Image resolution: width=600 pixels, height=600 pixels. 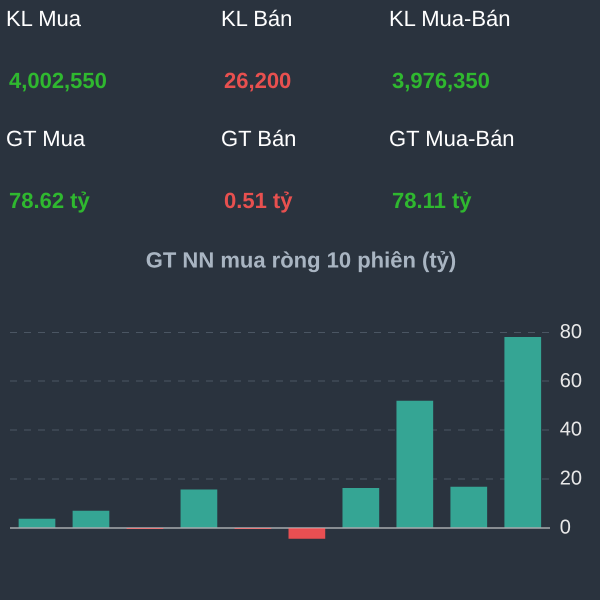 What do you see at coordinates (571, 381) in the screenshot?
I see `y-tick-label: 60` at bounding box center [571, 381].